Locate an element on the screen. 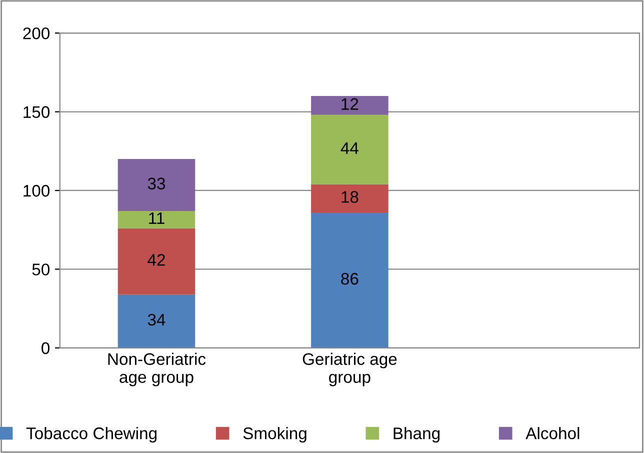  data-label: 34 is located at coordinates (157, 320).